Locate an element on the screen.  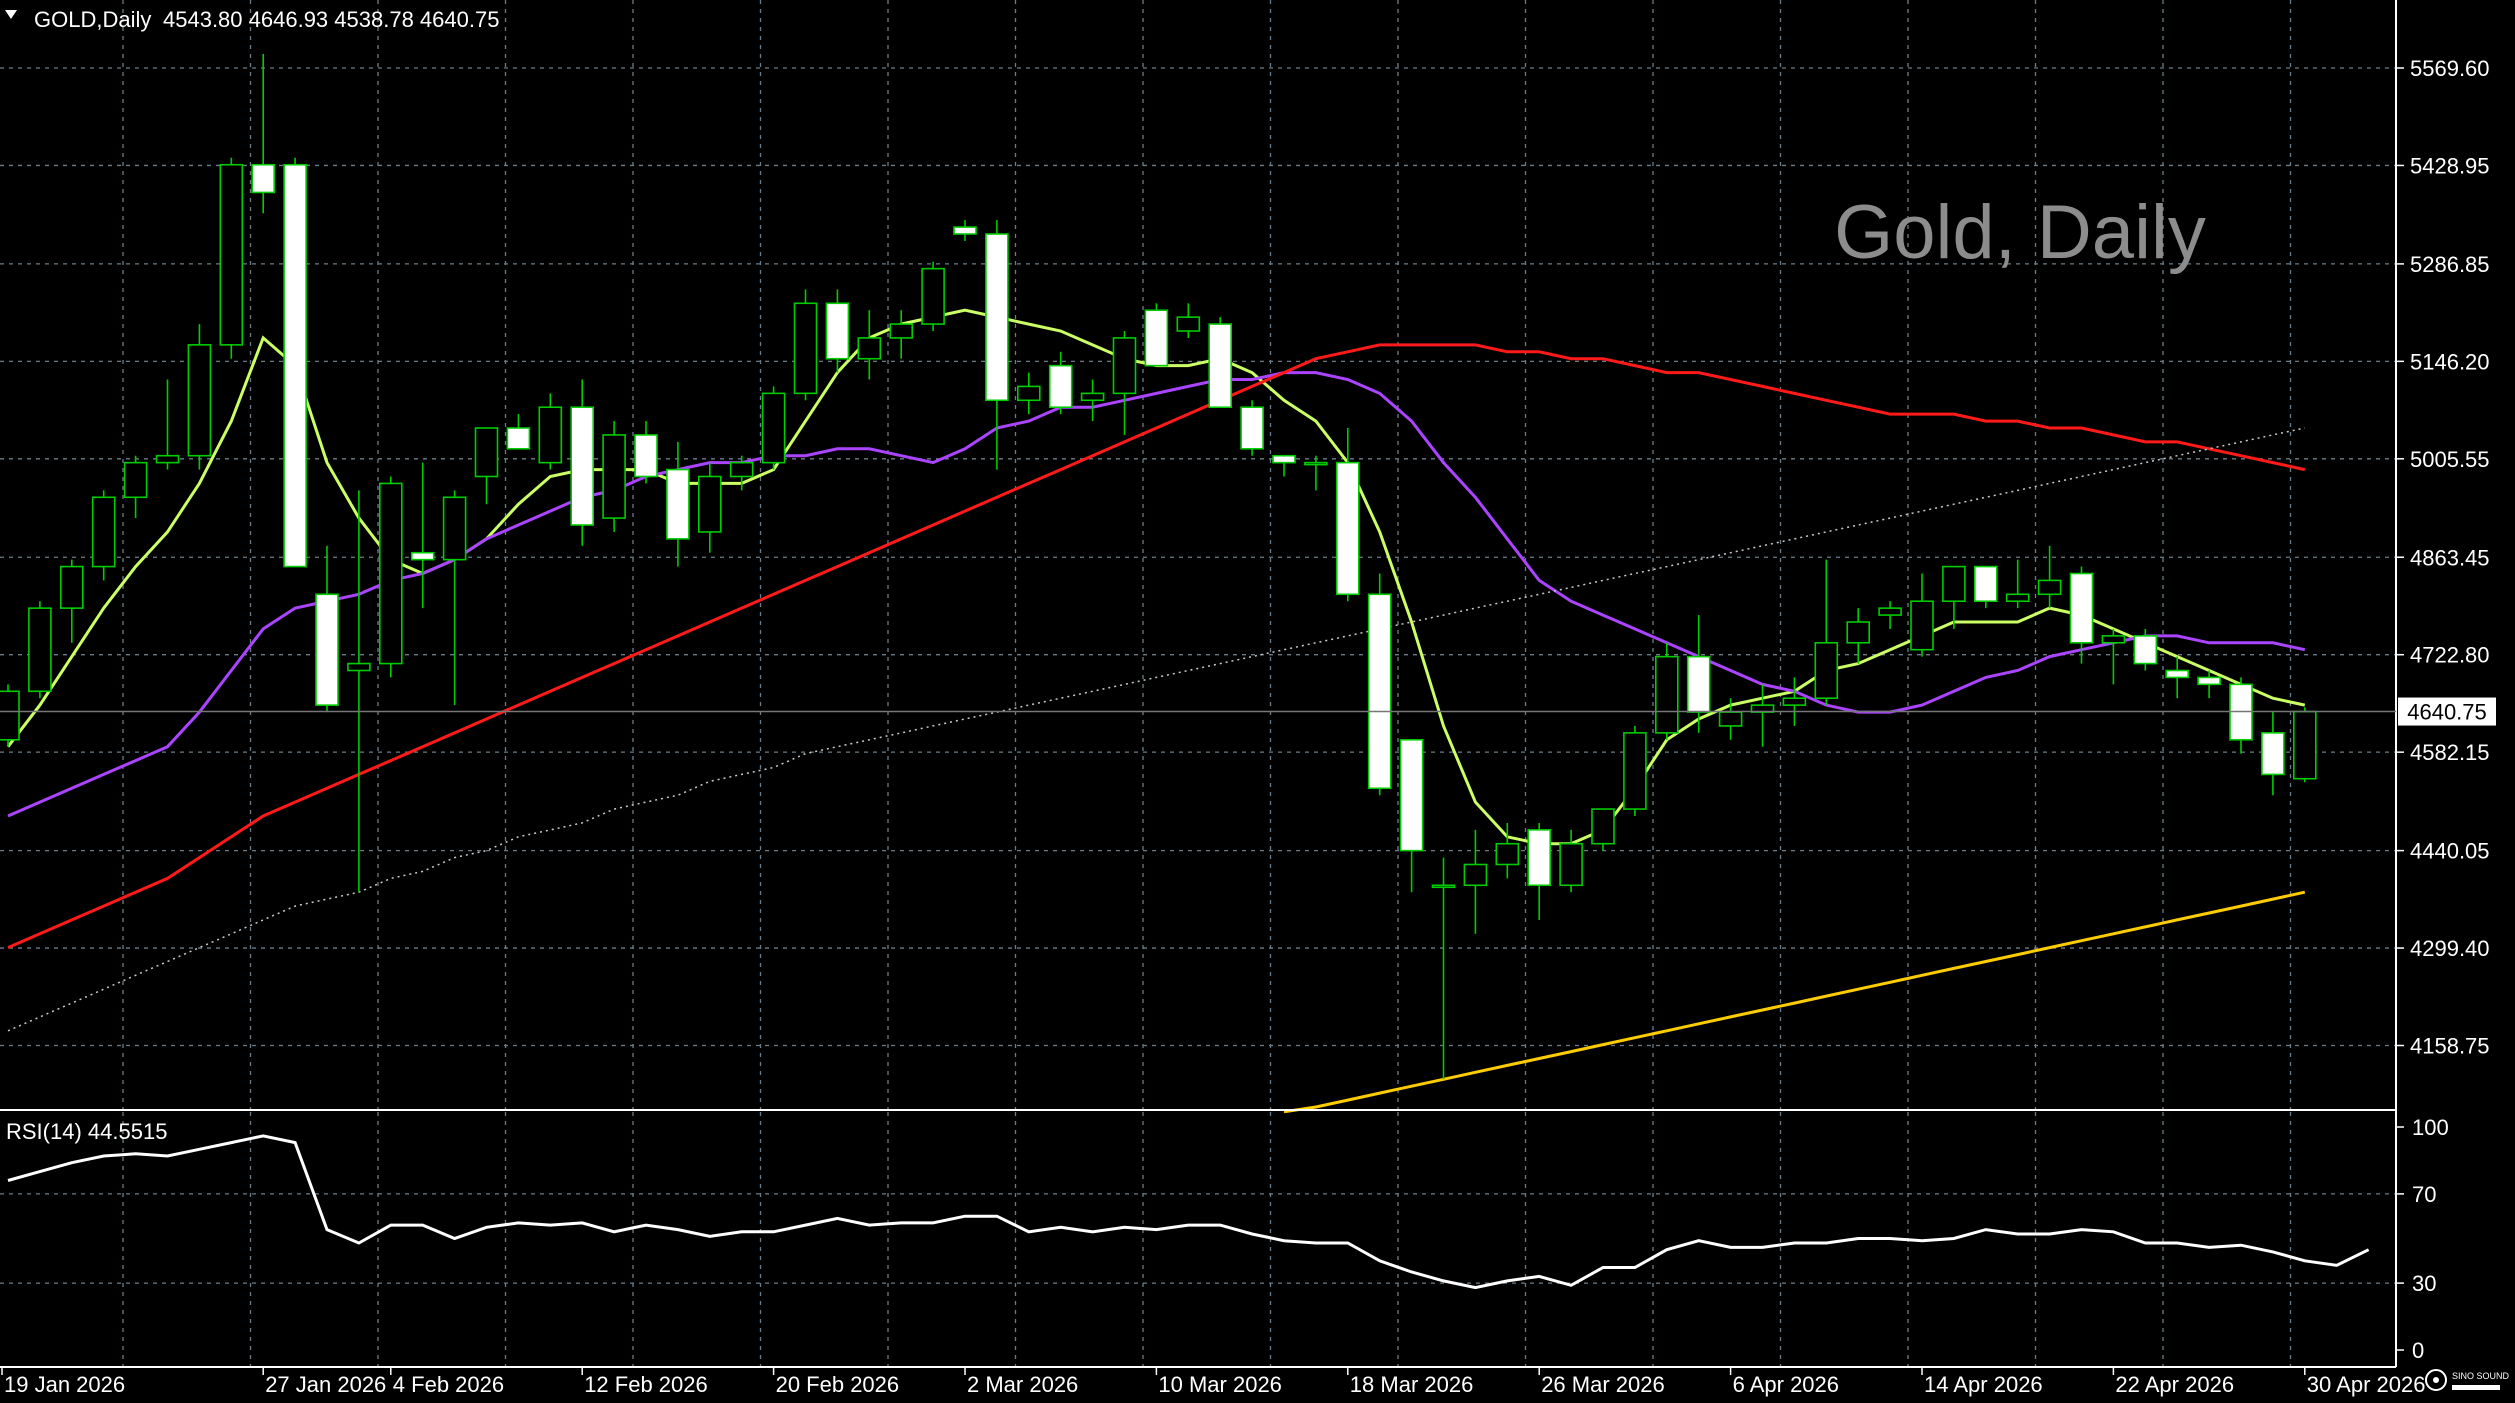
triangle-down-icon is located at coordinates (11, 14).